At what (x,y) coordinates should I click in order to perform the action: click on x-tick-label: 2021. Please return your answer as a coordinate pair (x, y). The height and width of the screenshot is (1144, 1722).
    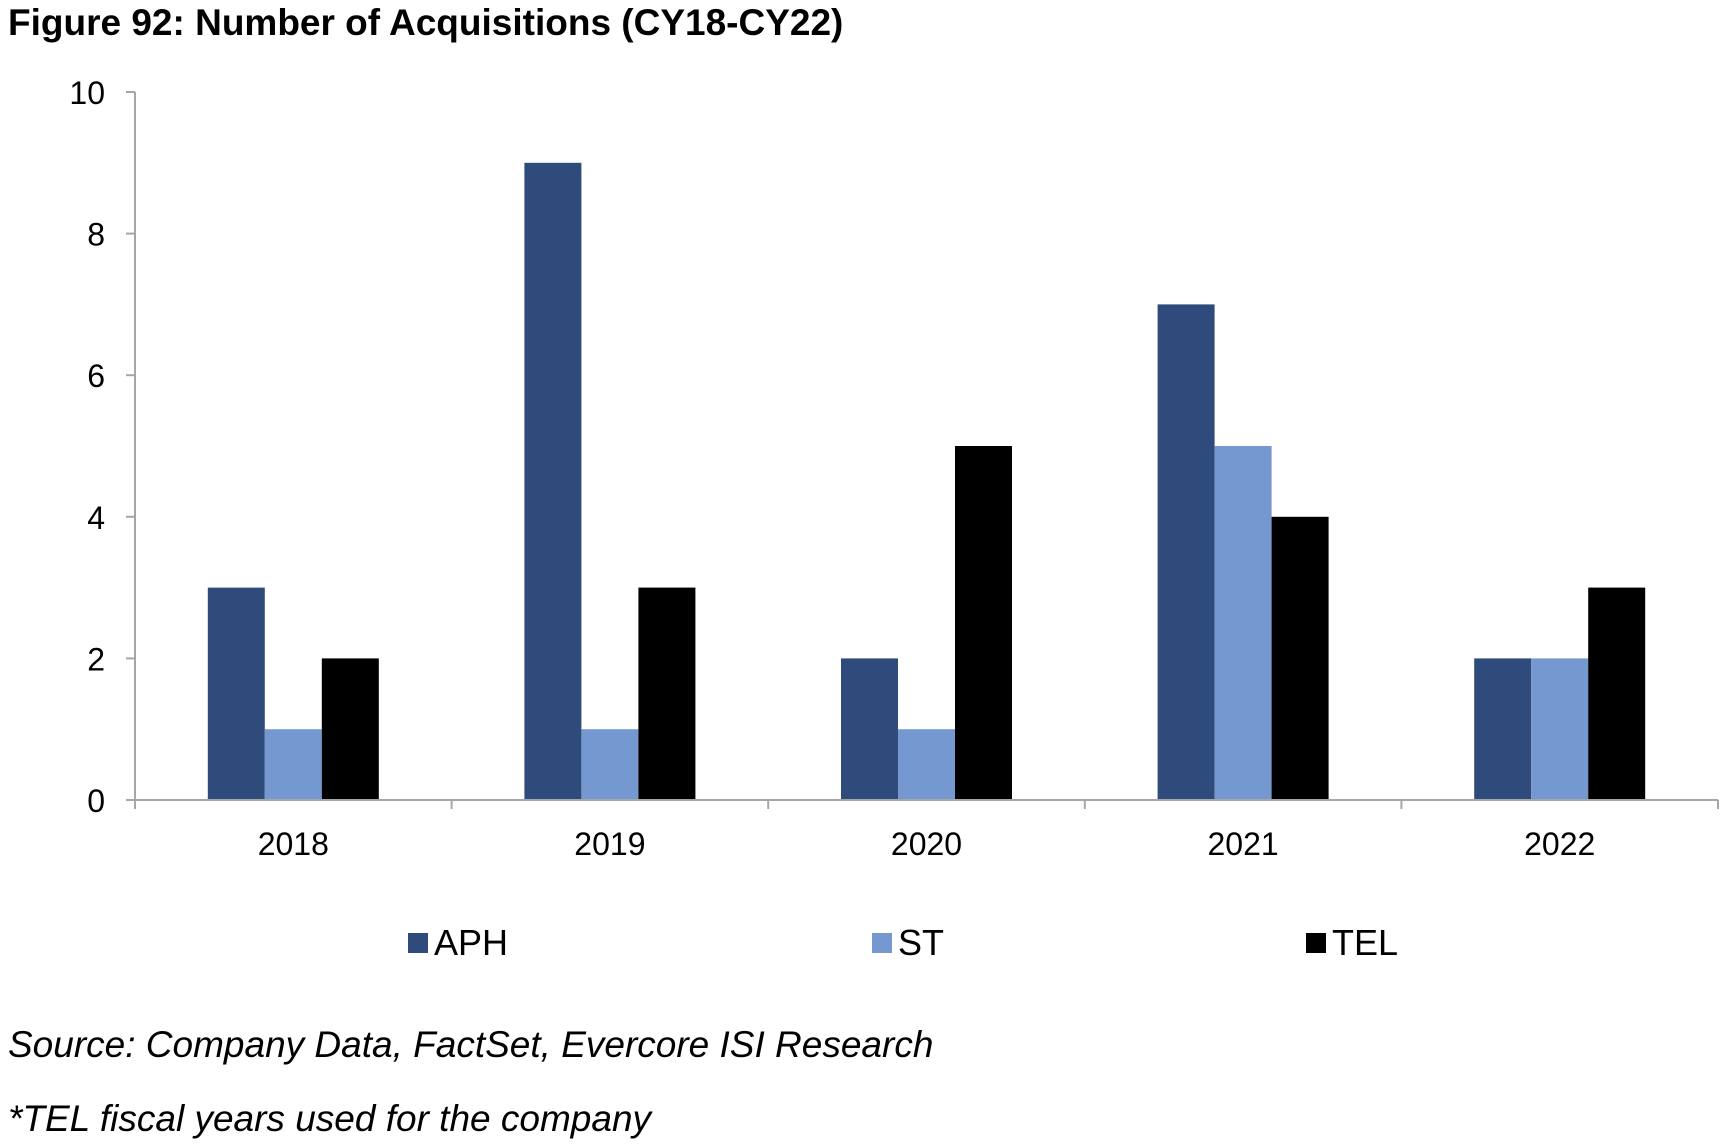
    Looking at the image, I should click on (1243, 844).